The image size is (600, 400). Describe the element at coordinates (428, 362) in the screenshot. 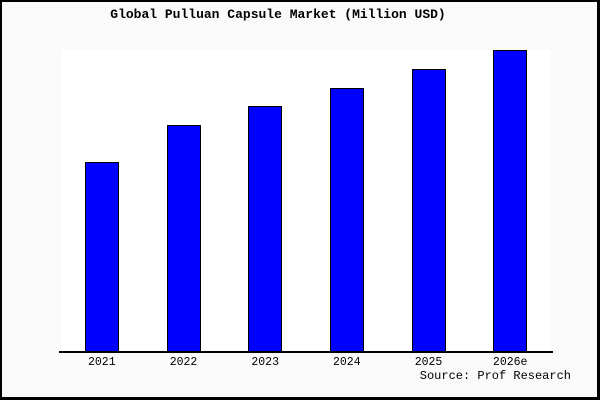

I see `x-tick-label-2025: 2025` at that location.